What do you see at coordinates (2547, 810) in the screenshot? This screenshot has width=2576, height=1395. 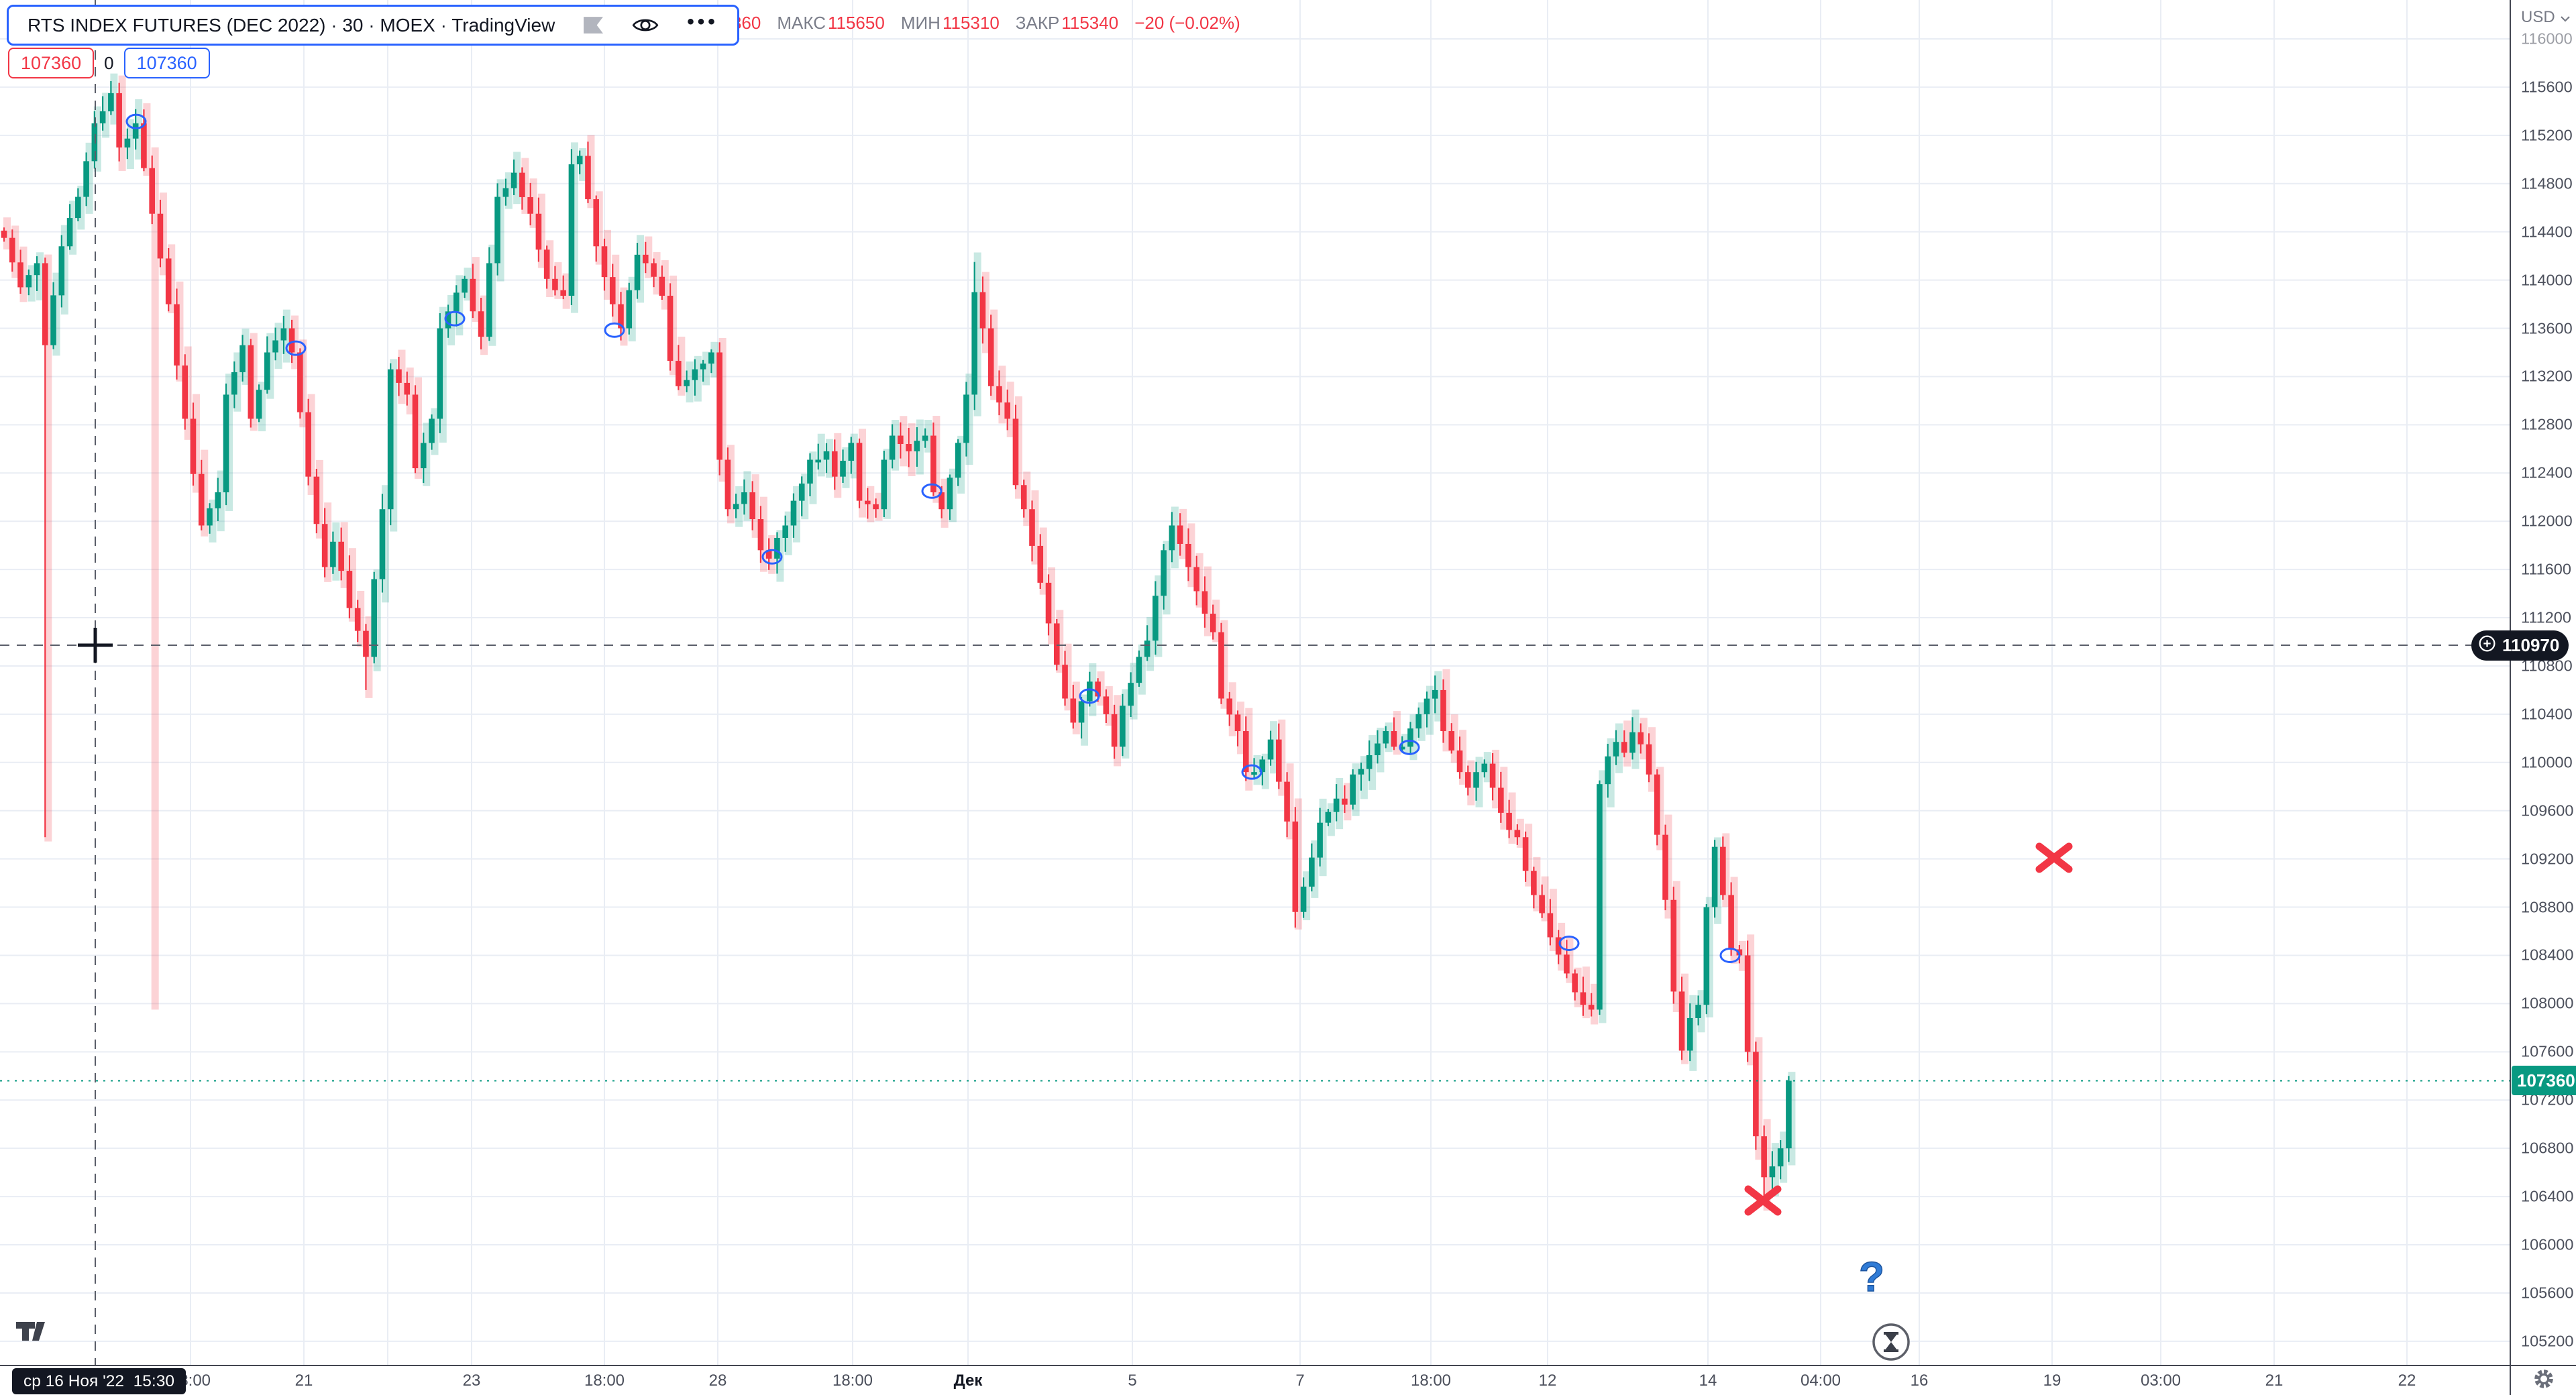 I see `price-tick-label: 109600` at bounding box center [2547, 810].